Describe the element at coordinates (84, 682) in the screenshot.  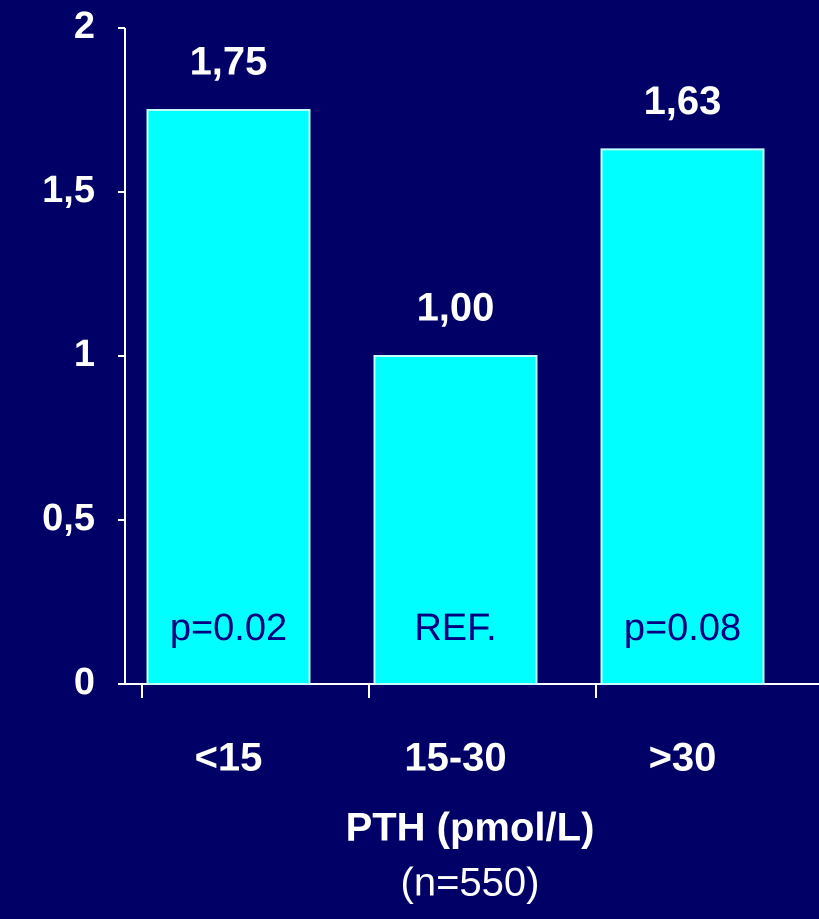
I see `y-tick-label: 0` at that location.